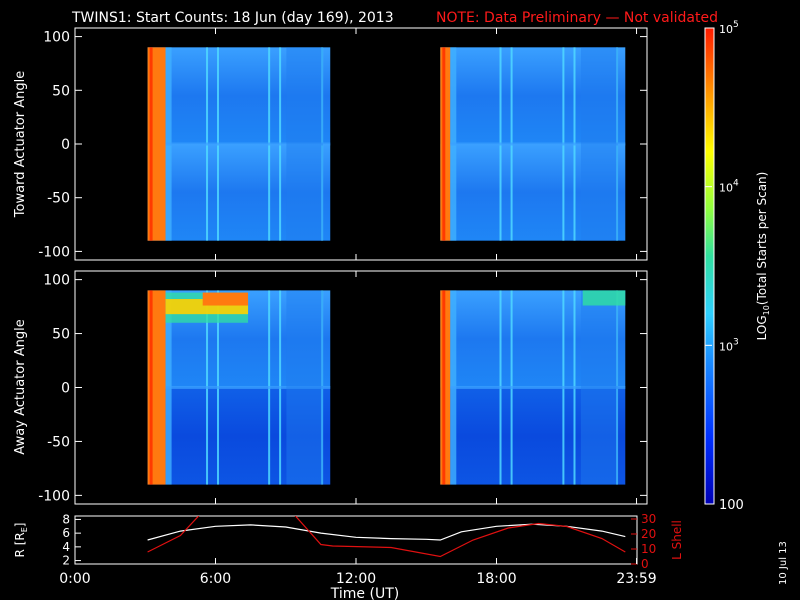  I want to click on orbit-right-ylabel: L Shell, so click(677, 540).